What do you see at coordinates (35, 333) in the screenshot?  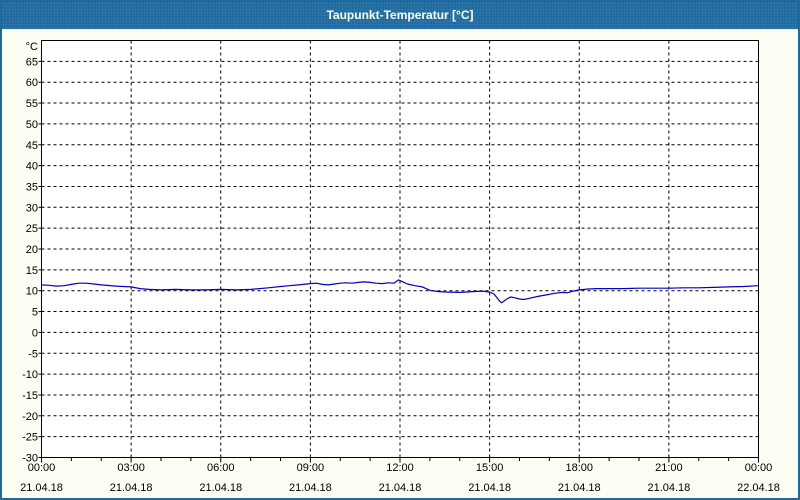 I see `y-tick-label: 0` at bounding box center [35, 333].